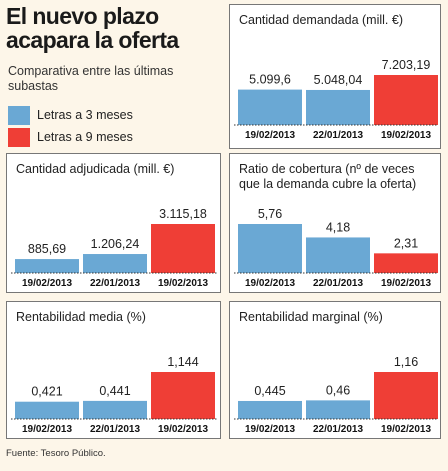 This screenshot has height=471, width=448. What do you see at coordinates (338, 80) in the screenshot?
I see `data-label: 5.048,04` at bounding box center [338, 80].